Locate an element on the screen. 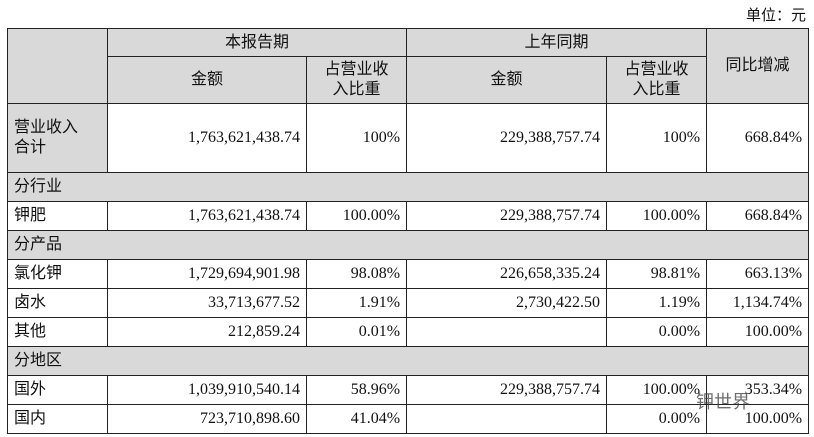 The image size is (814, 437). value-cell: 663.13% is located at coordinates (758, 274).